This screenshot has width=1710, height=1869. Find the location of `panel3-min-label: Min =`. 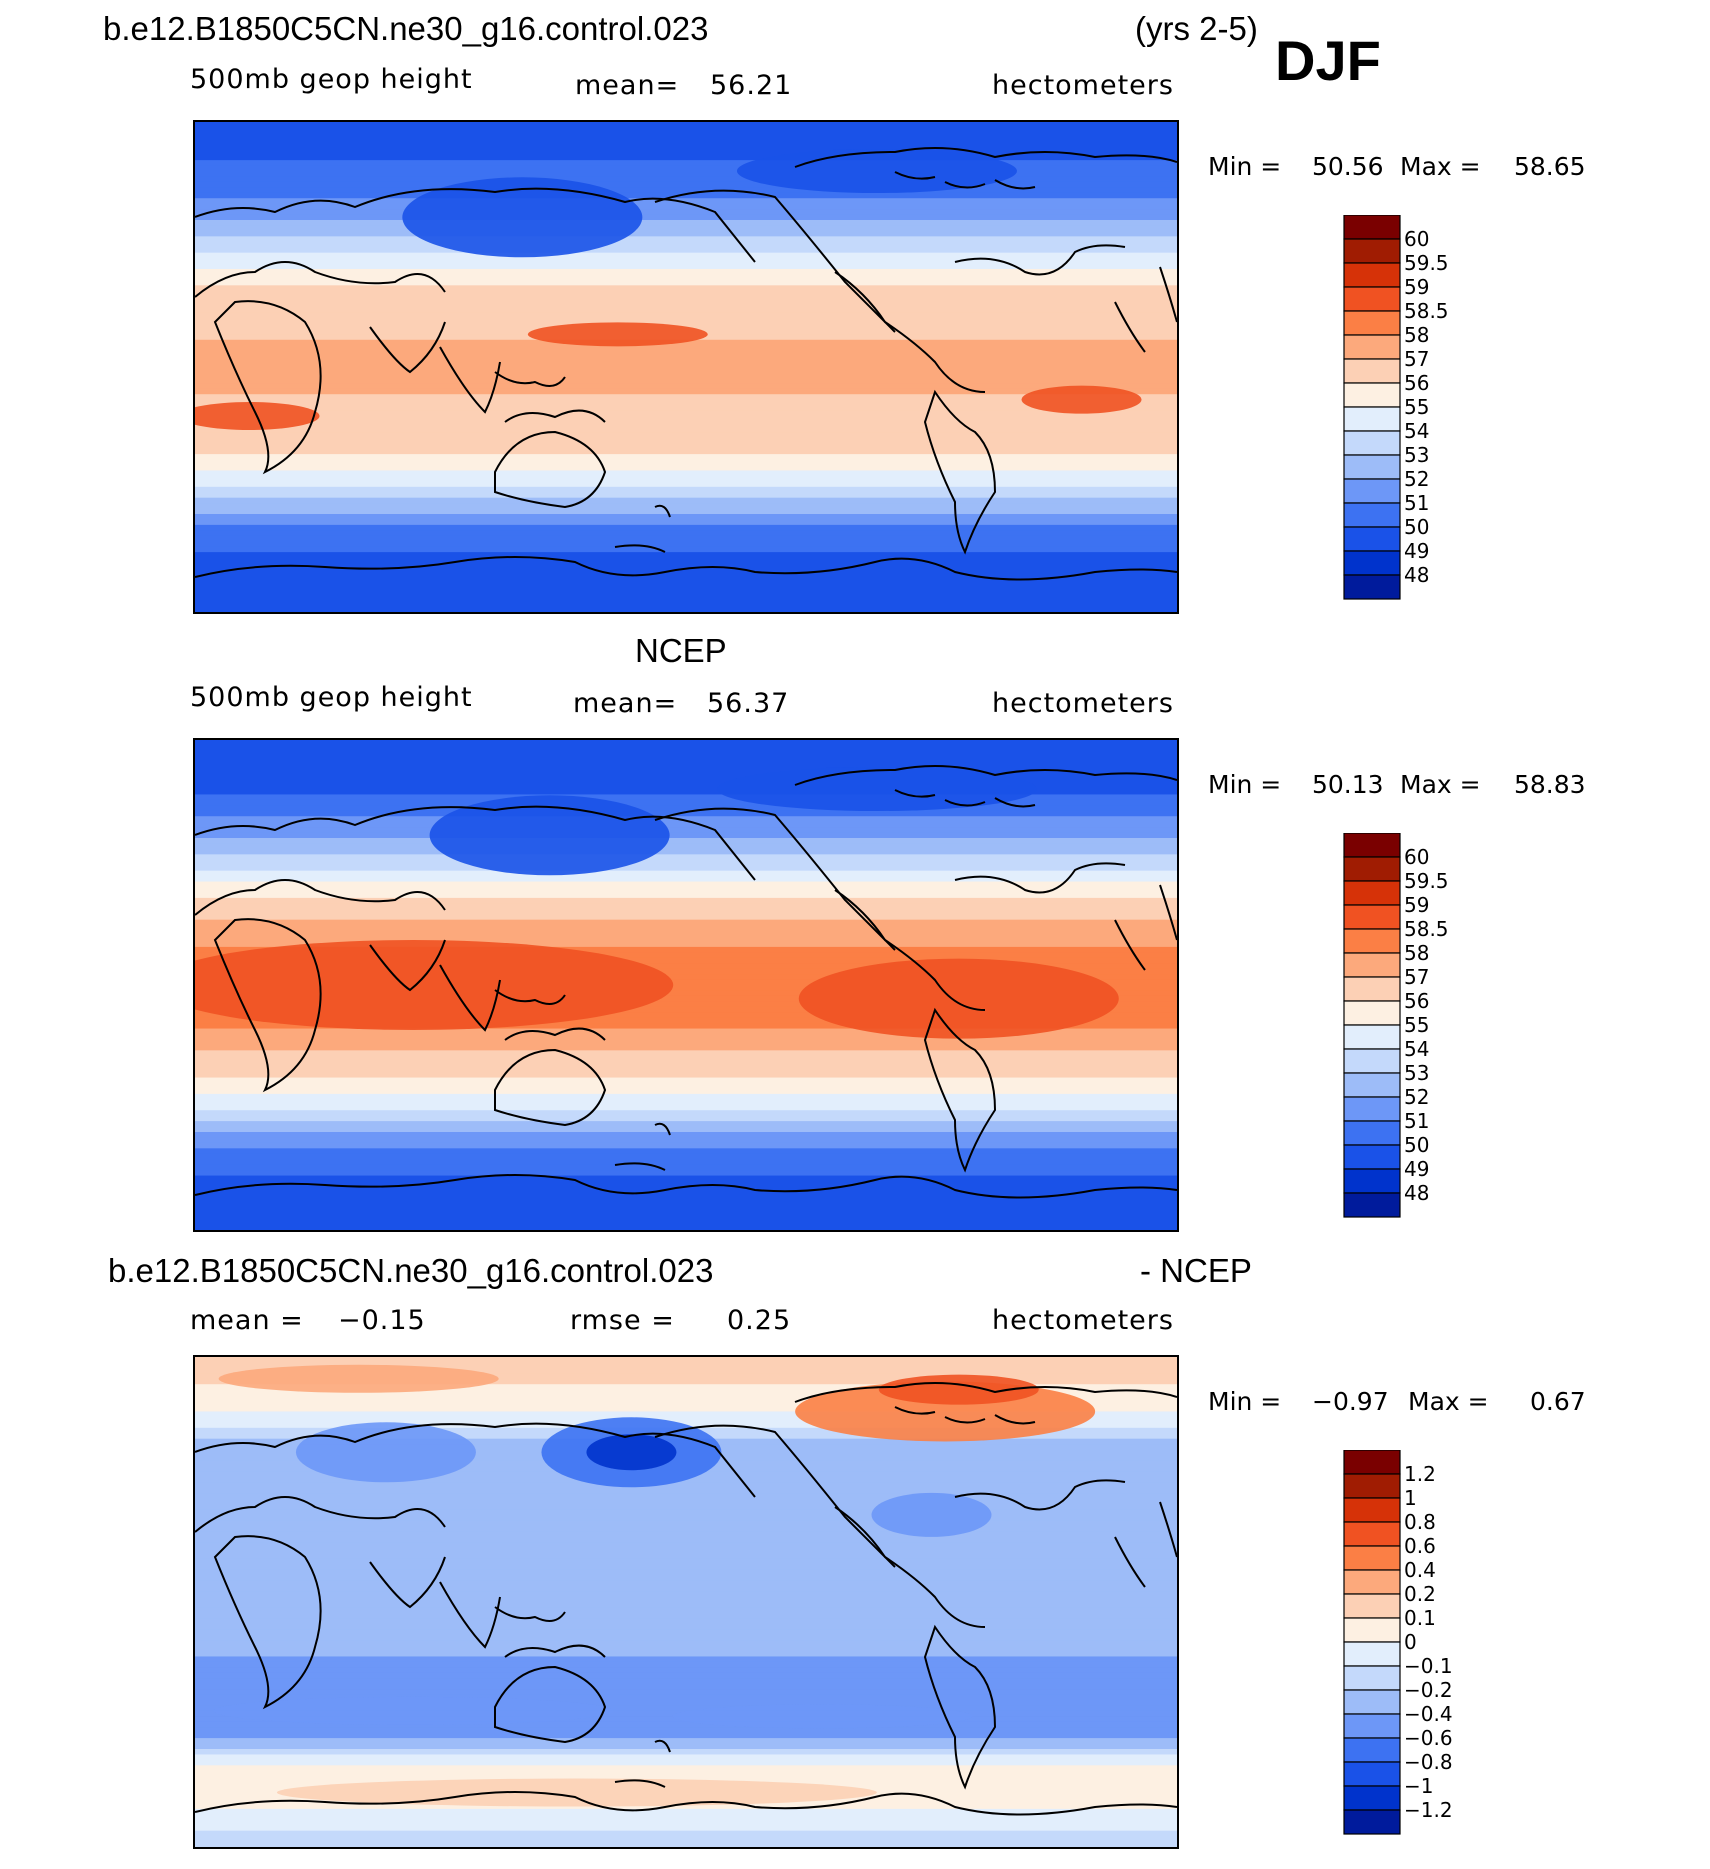

panel3-min-label: Min = is located at coordinates (1245, 1401).